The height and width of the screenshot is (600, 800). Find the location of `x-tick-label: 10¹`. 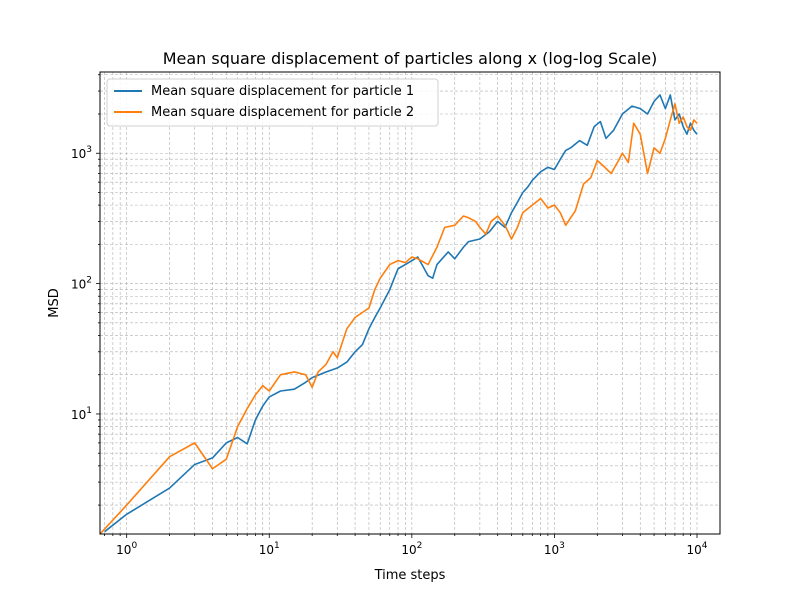

x-tick-label: 10¹ is located at coordinates (269, 549).